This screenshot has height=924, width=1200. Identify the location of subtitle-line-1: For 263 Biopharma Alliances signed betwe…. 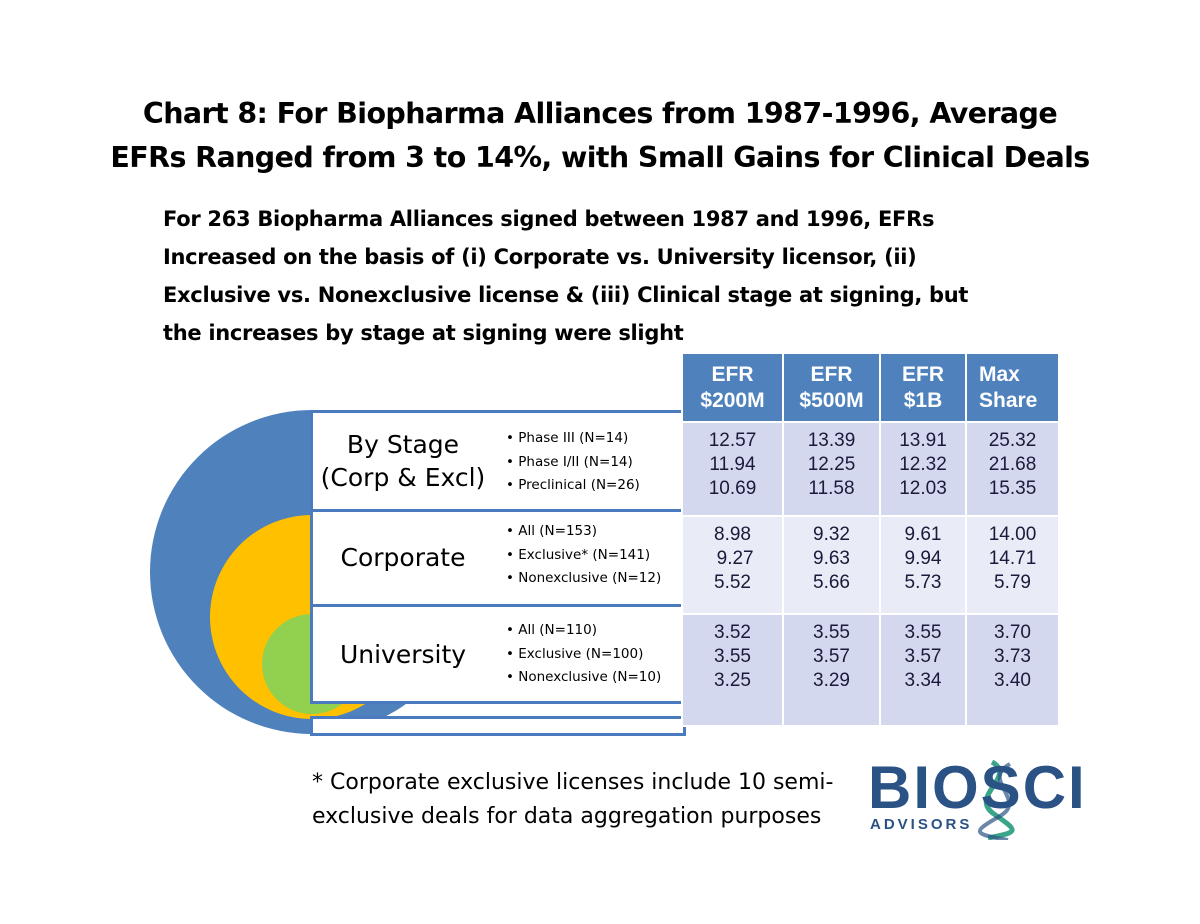
(549, 219).